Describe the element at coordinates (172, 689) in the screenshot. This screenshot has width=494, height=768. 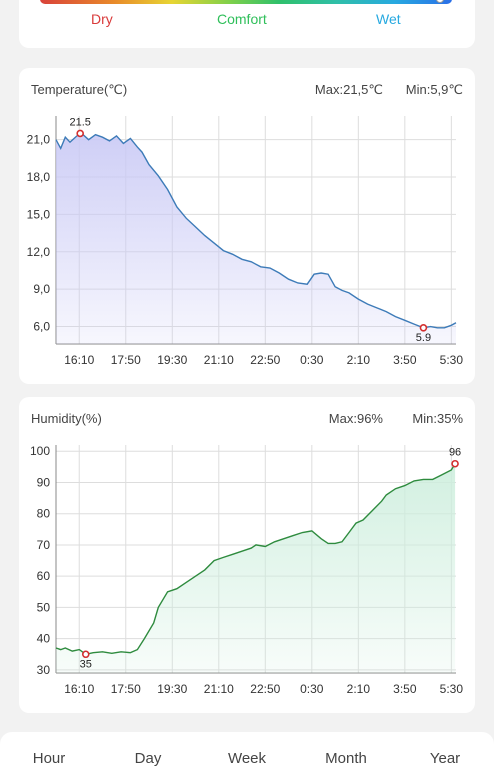
I see `humidity-x-tick-label: 19:30` at that location.